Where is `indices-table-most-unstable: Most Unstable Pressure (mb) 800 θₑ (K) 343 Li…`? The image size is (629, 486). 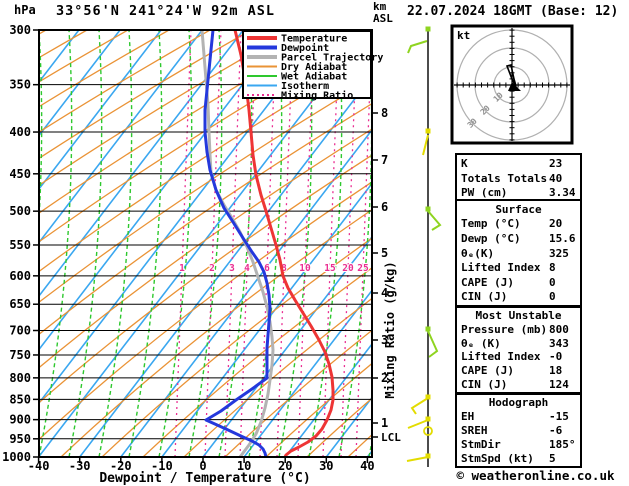 indices-table-most-unstable: Most Unstable Pressure (mb) 800 θₑ (K) 343 Li… is located at coordinates (518, 350).